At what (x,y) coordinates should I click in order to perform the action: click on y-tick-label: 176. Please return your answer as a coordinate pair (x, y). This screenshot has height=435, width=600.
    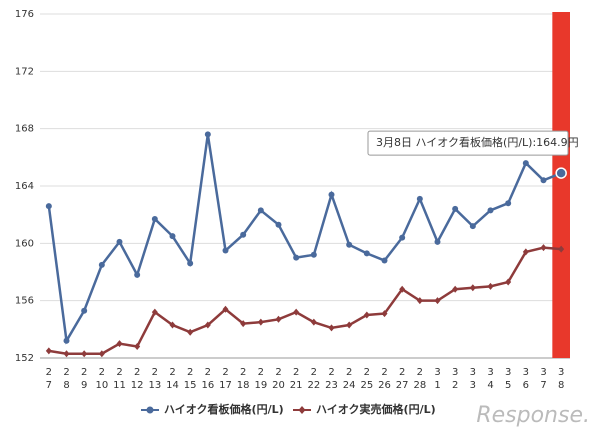
    Looking at the image, I should click on (24, 14).